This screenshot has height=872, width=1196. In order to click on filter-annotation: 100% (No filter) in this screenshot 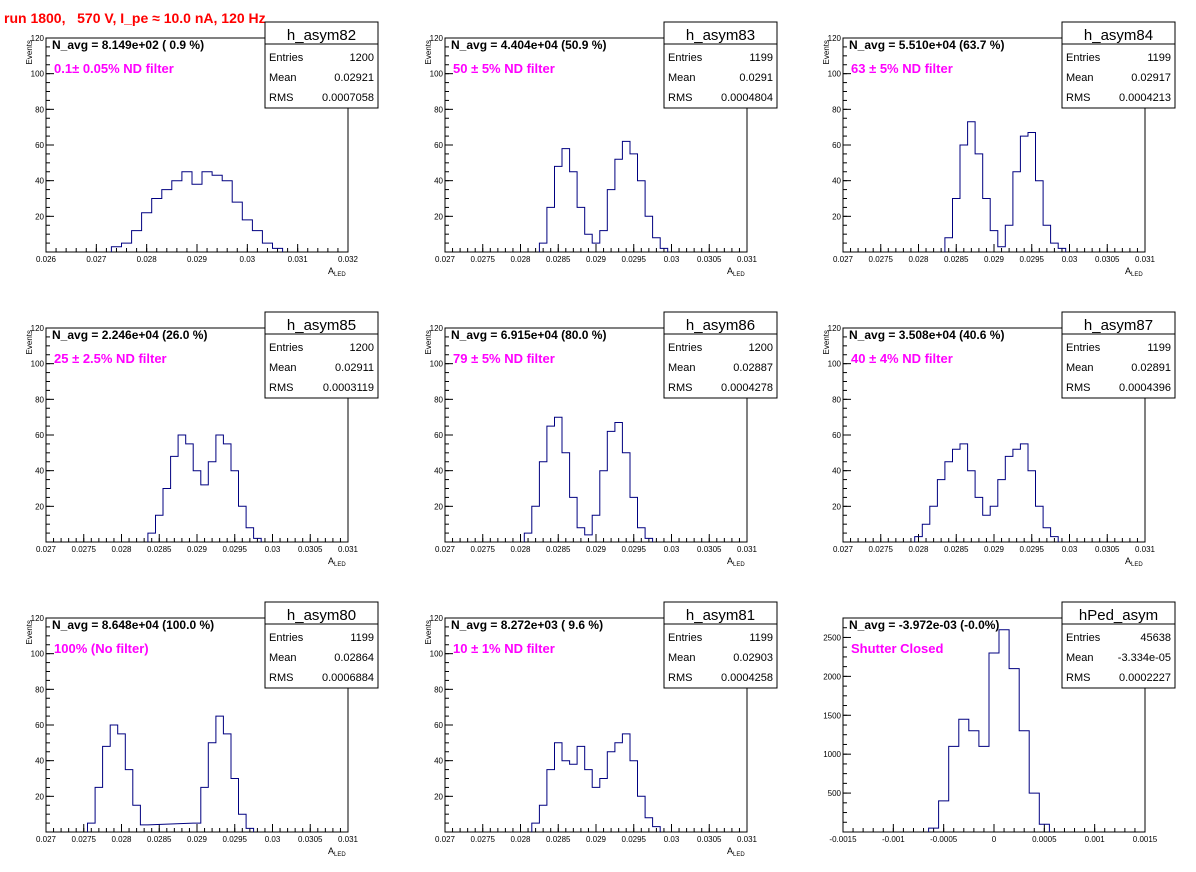, I will do `click(101, 648)`.